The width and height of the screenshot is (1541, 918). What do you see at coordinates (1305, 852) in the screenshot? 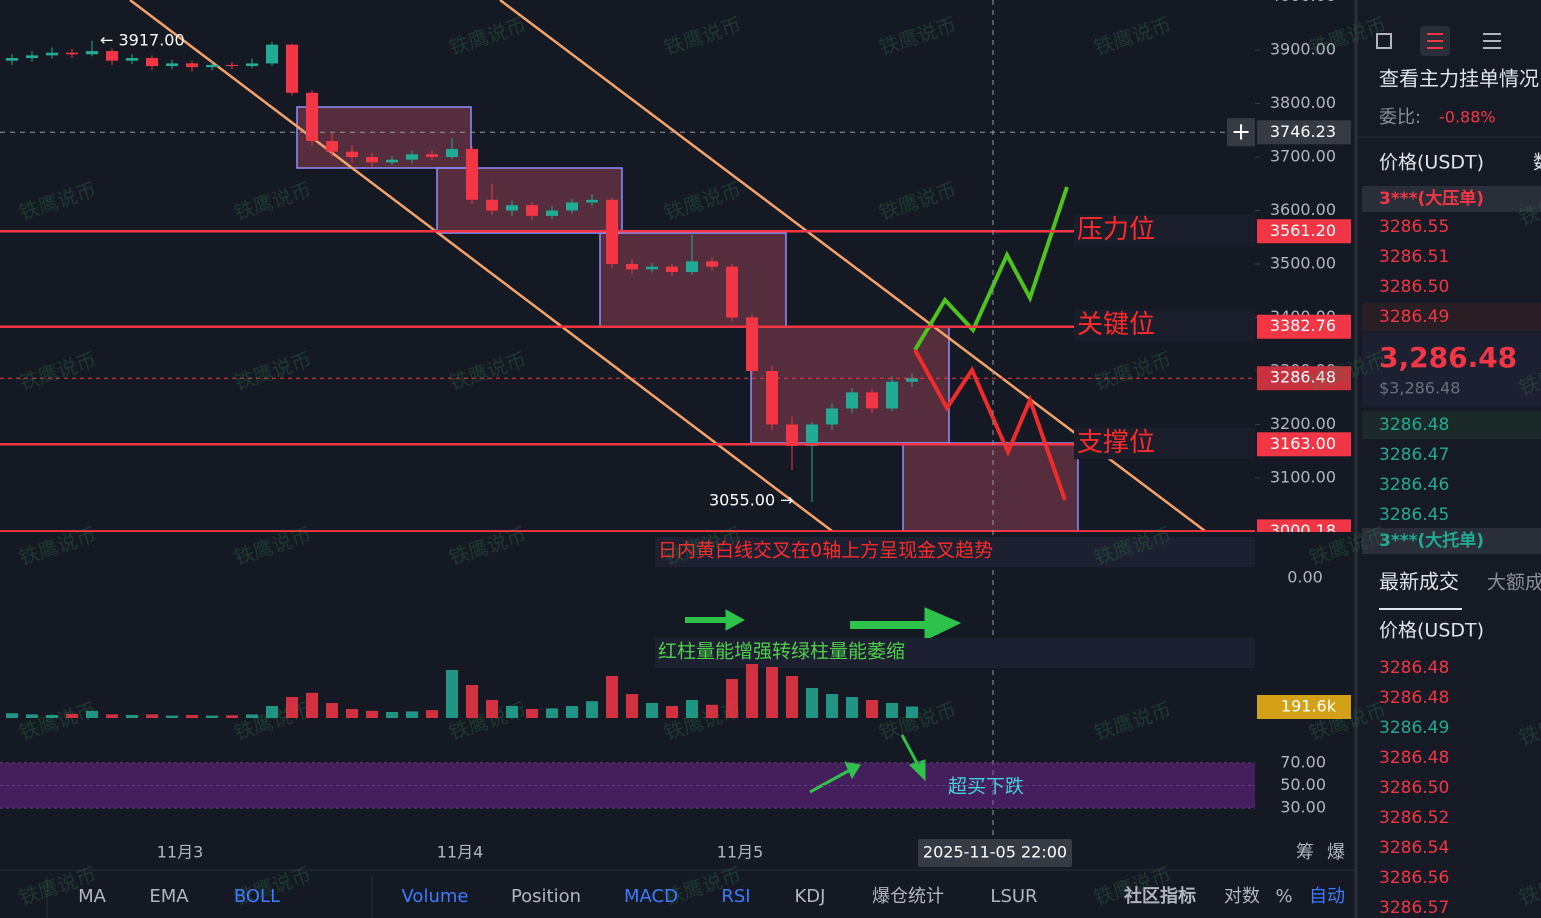
I see `axis-button: 筹` at bounding box center [1305, 852].